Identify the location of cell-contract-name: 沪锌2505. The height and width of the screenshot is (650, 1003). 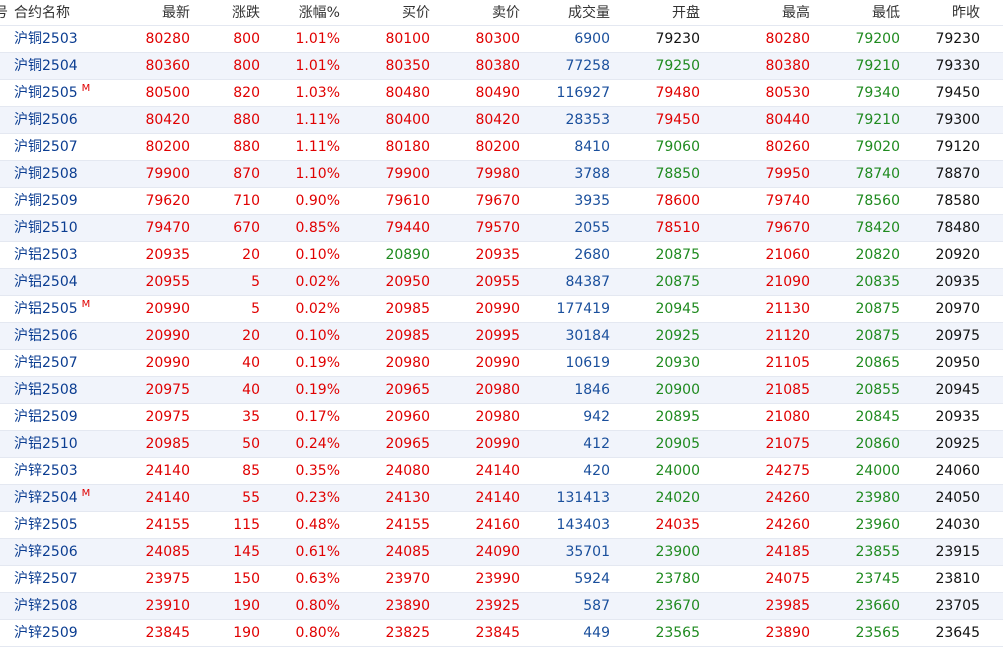
(69, 525).